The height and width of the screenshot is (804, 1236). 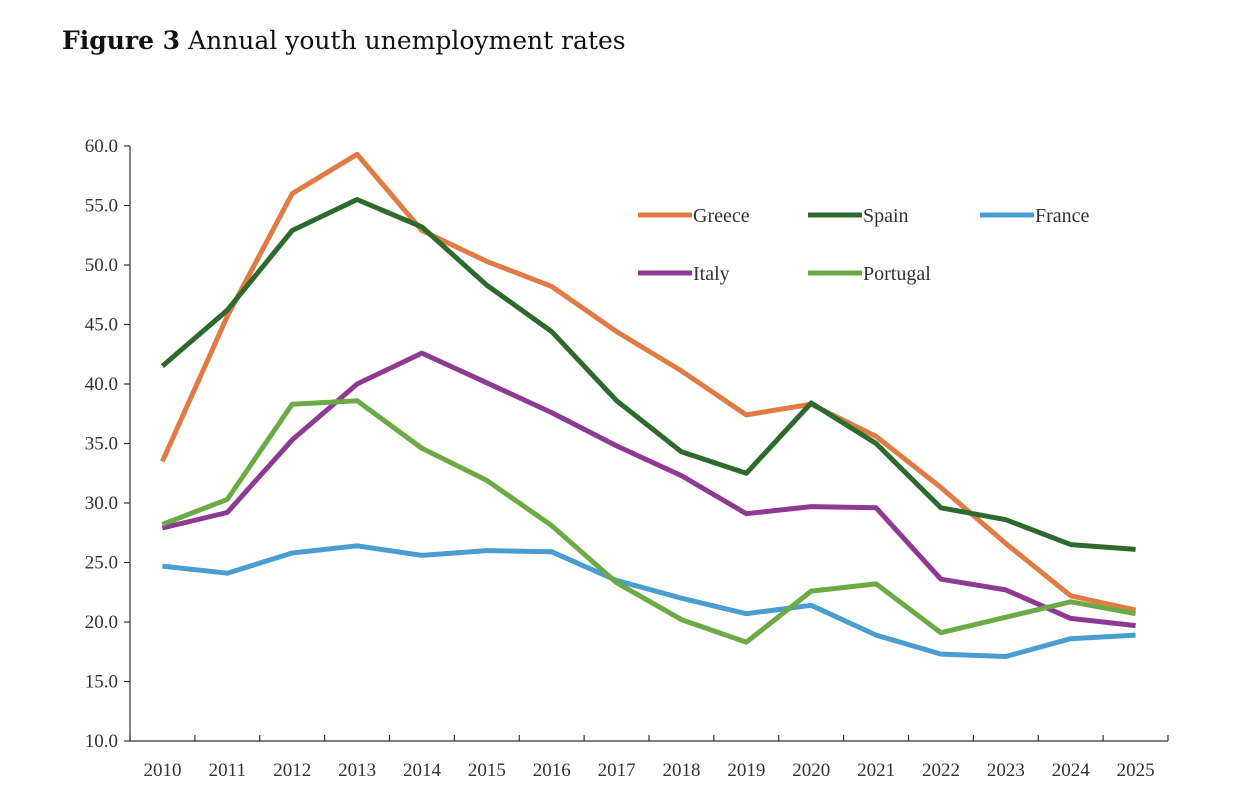 What do you see at coordinates (292, 770) in the screenshot?
I see `x-tick-label: 2012` at bounding box center [292, 770].